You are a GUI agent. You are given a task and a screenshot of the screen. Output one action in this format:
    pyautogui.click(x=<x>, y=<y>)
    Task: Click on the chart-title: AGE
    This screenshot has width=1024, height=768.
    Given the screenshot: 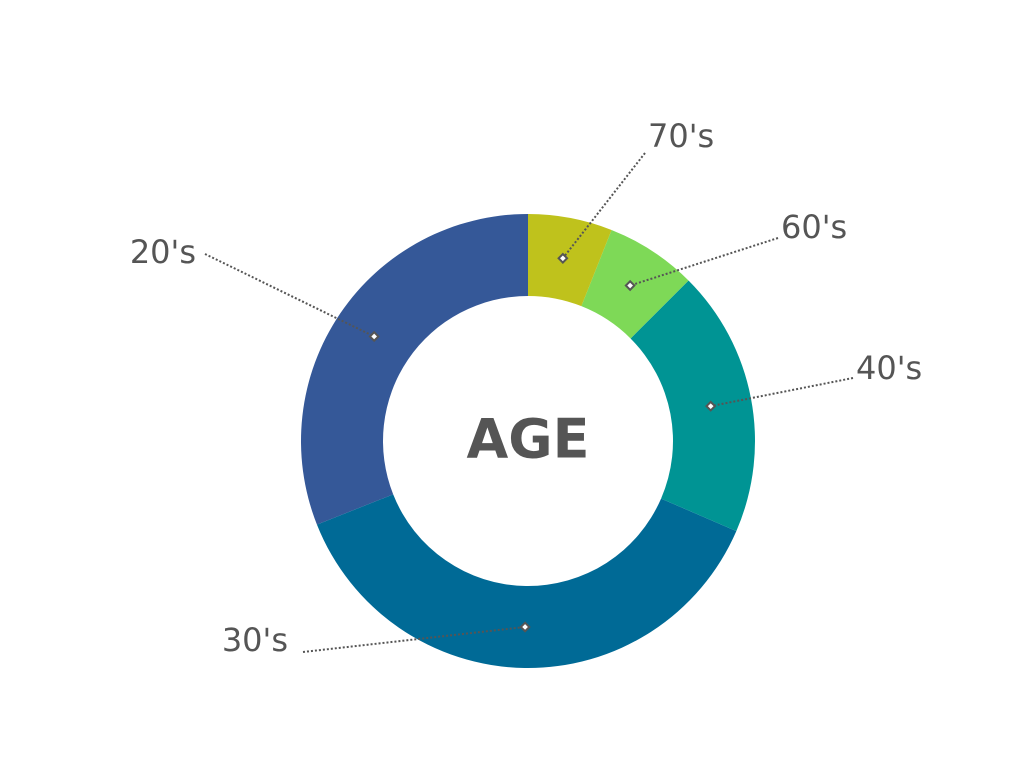 What is the action you would take?
    pyautogui.click(x=527, y=439)
    